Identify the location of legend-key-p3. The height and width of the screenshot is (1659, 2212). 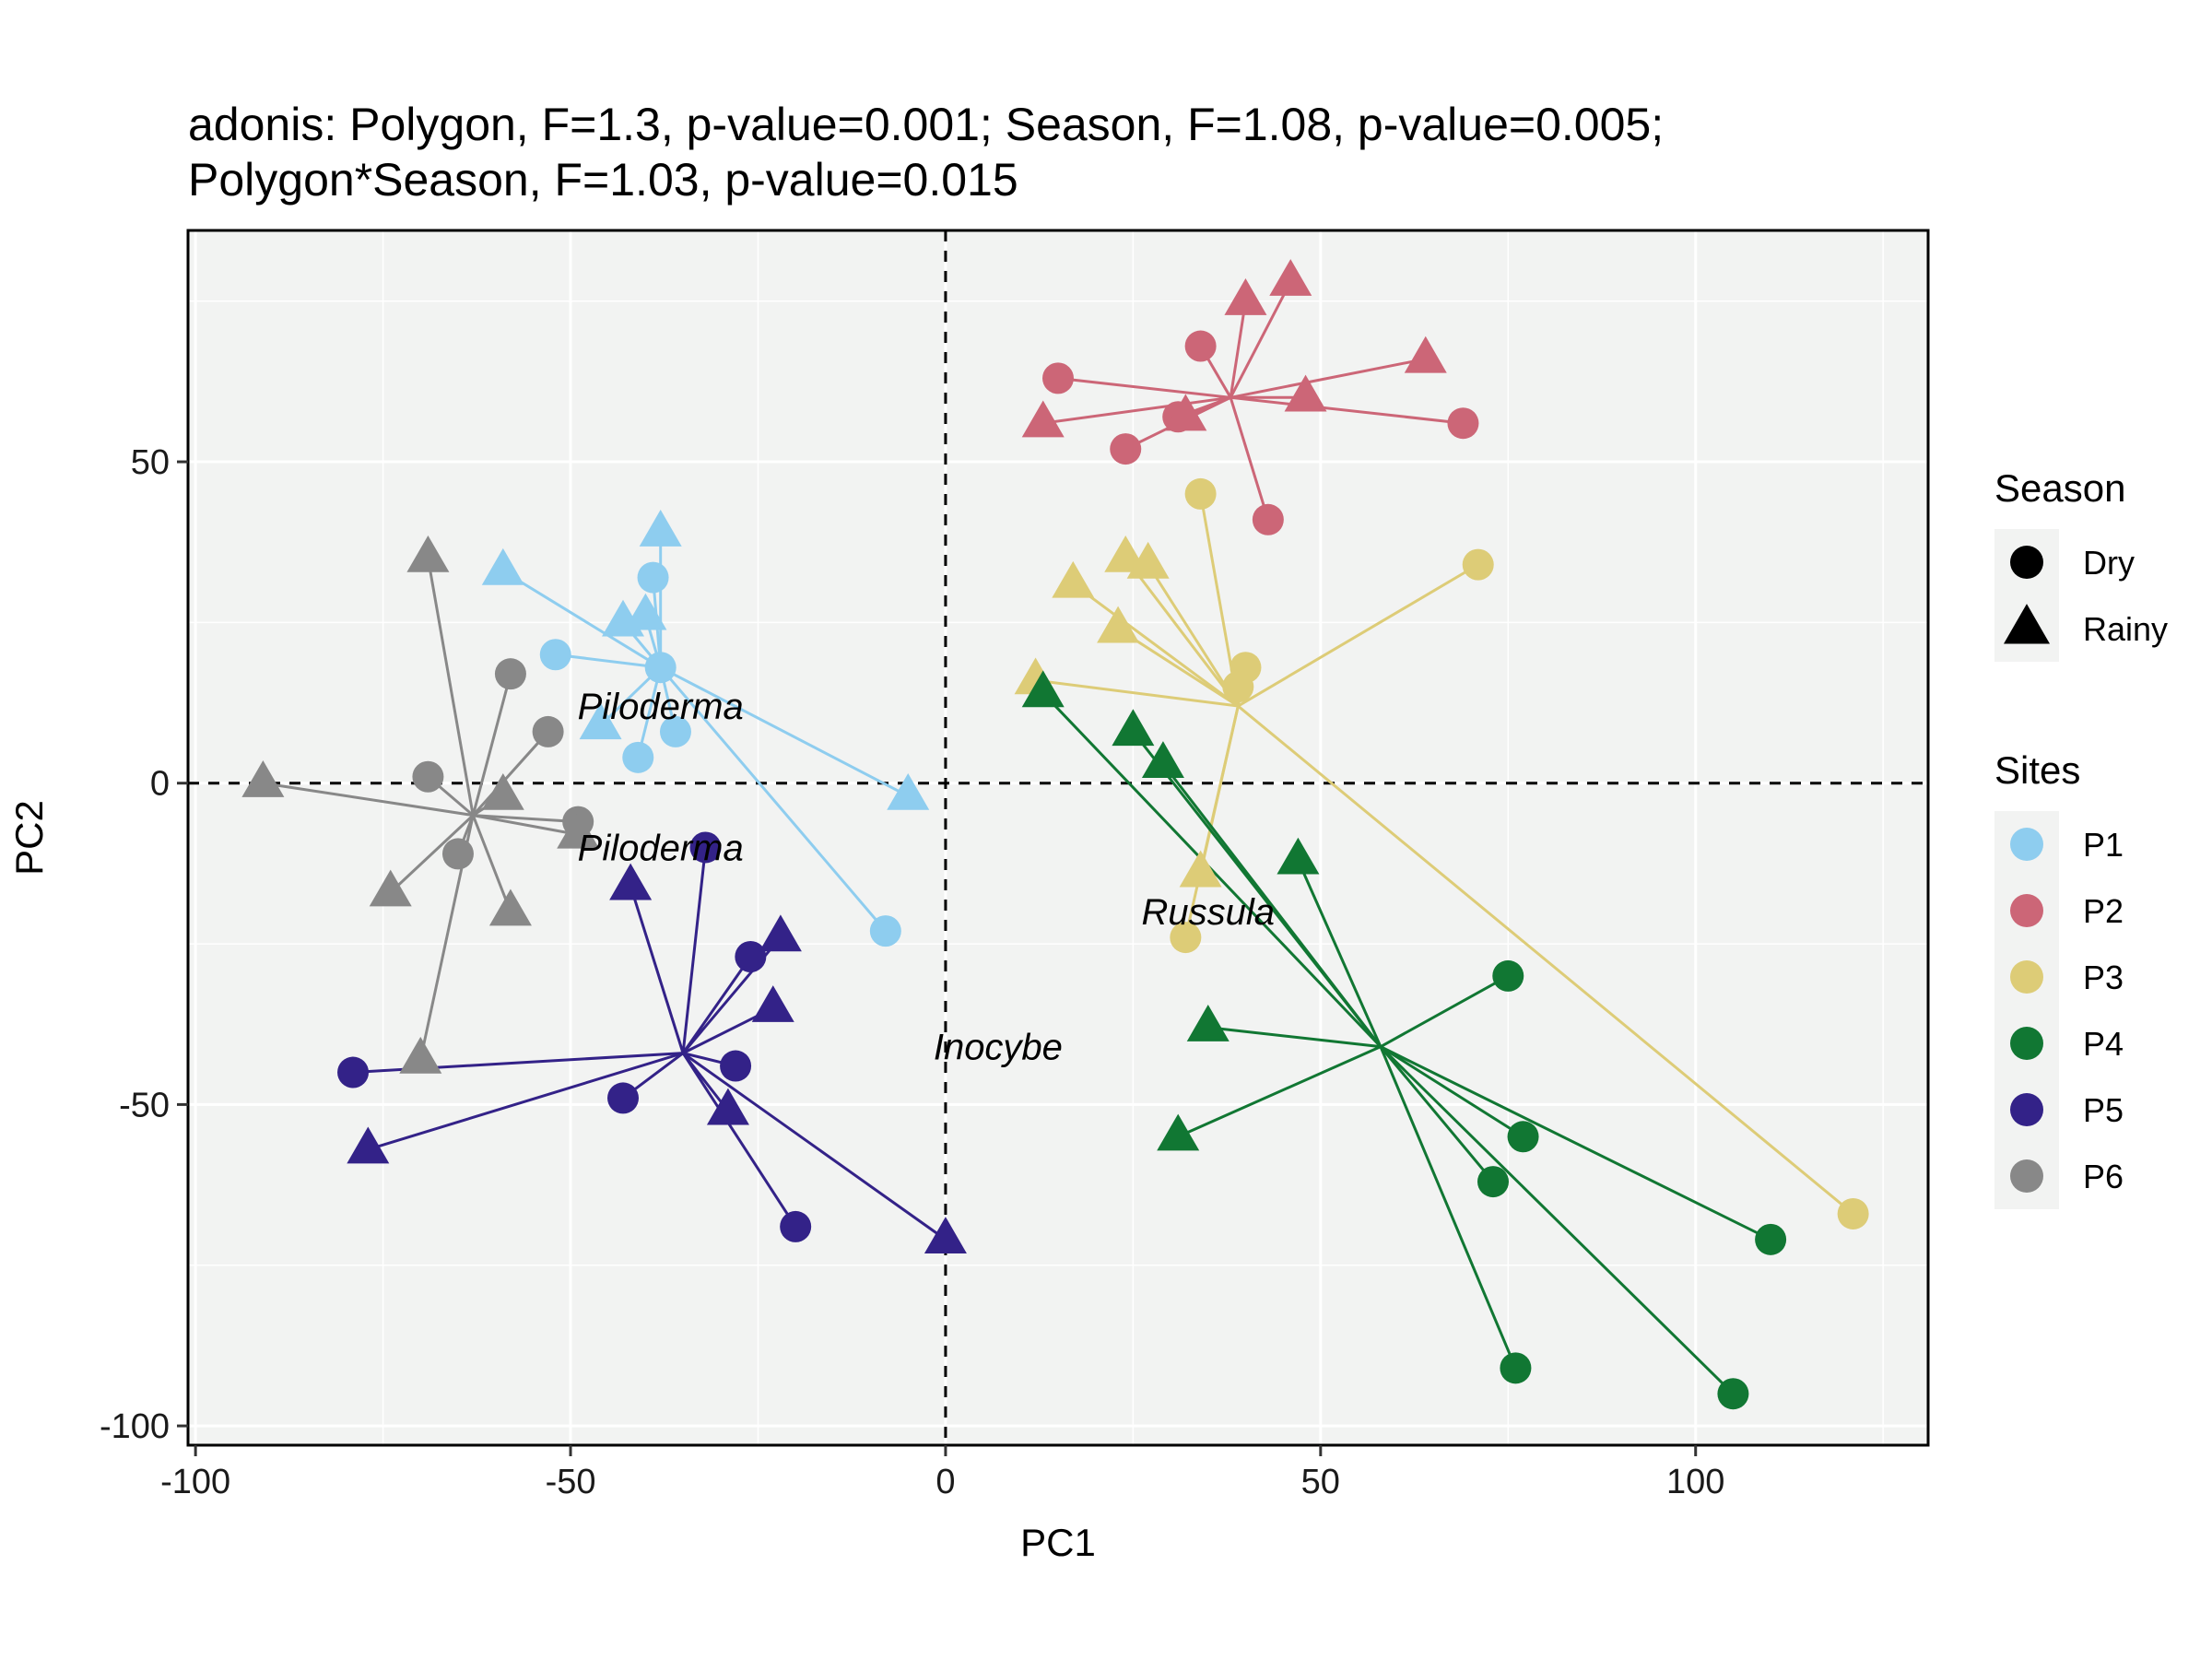
(2026, 977).